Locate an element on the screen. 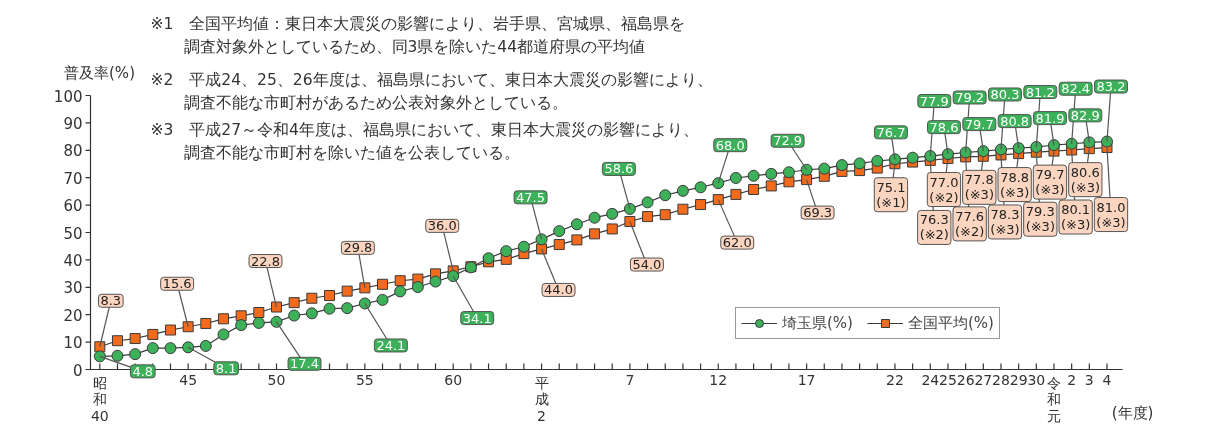  data-label: 77.0 (※2) is located at coordinates (944, 189).